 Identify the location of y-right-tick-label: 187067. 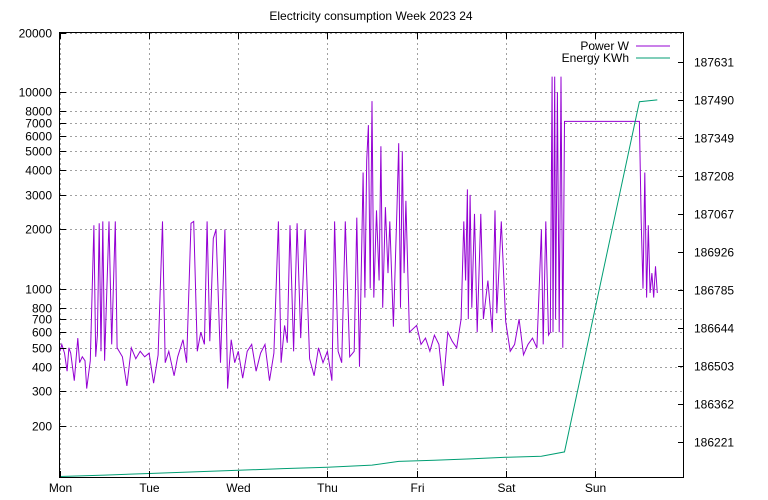
(714, 215).